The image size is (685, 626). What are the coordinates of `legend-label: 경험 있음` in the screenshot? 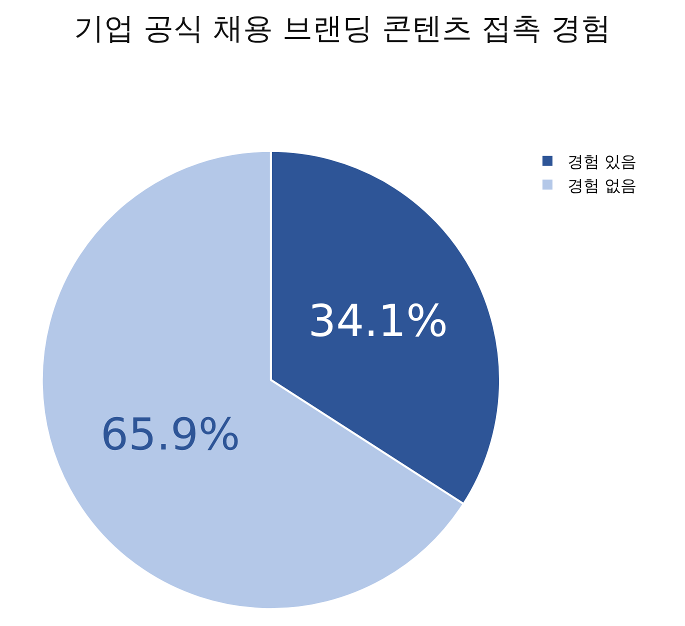 It's located at (602, 162).